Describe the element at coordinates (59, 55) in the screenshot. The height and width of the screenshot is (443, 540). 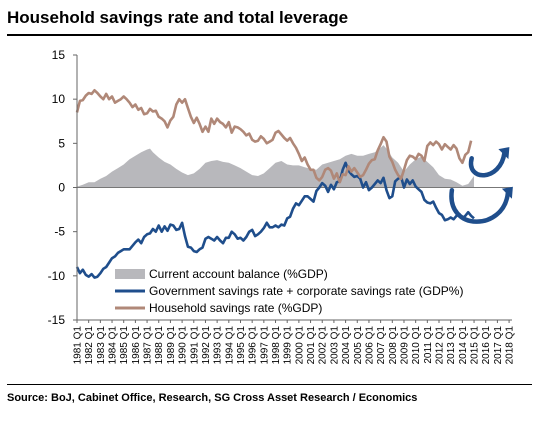
I see `y-tick-label: 15` at that location.